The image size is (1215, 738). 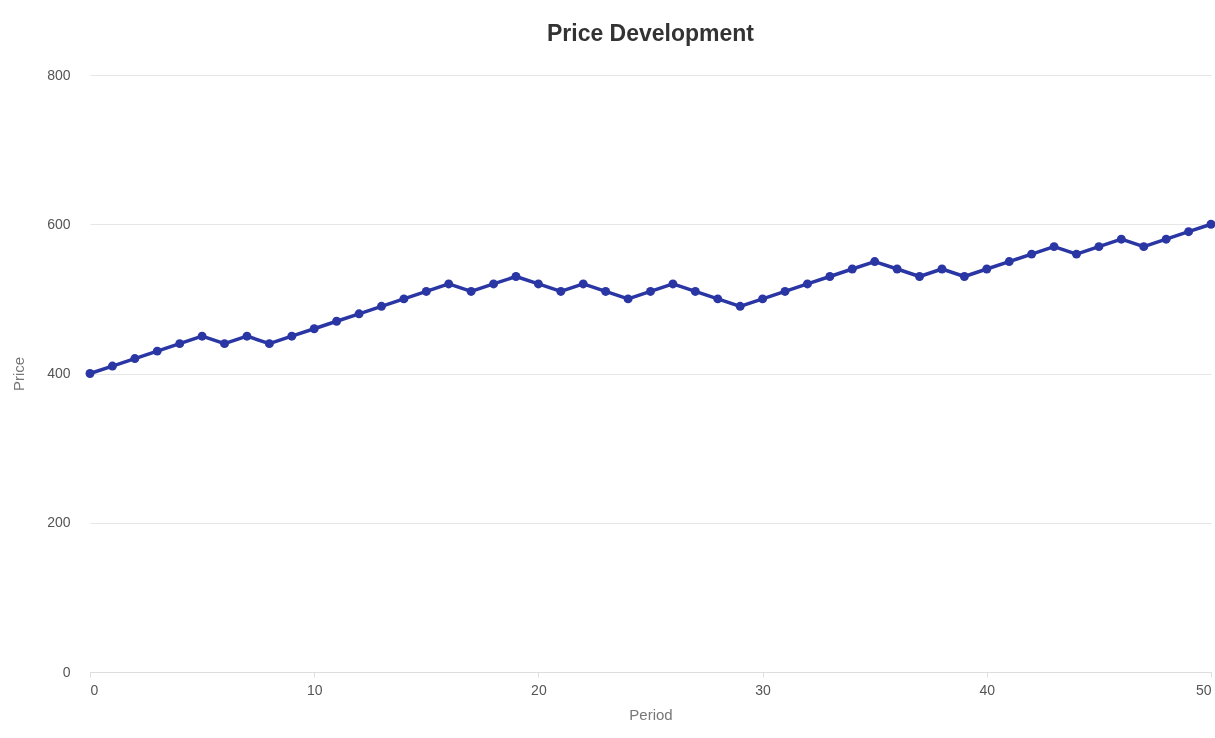 I want to click on x-tick-label: 20, so click(x=539, y=689).